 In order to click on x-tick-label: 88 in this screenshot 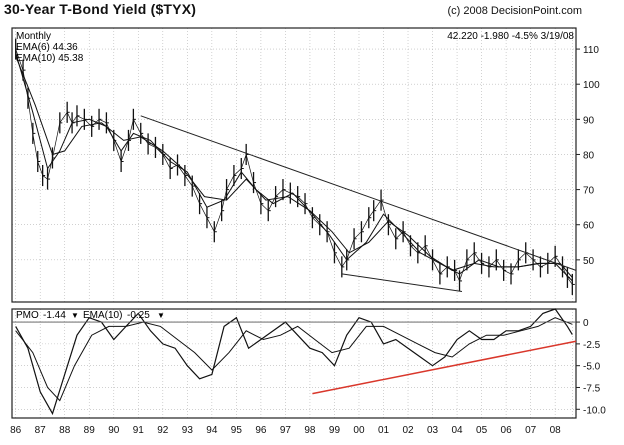, I will do `click(65, 430)`.